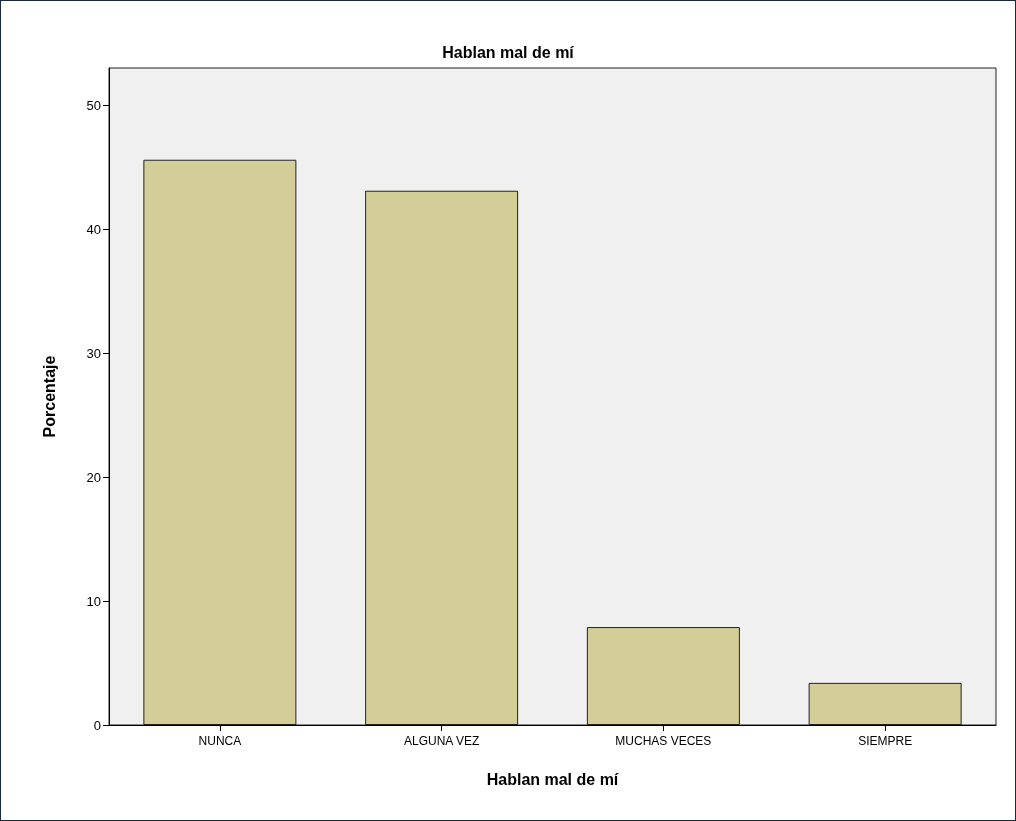 Image resolution: width=1016 pixels, height=821 pixels. Describe the element at coordinates (49, 396) in the screenshot. I see `y-axis-title: Porcentaje` at that location.